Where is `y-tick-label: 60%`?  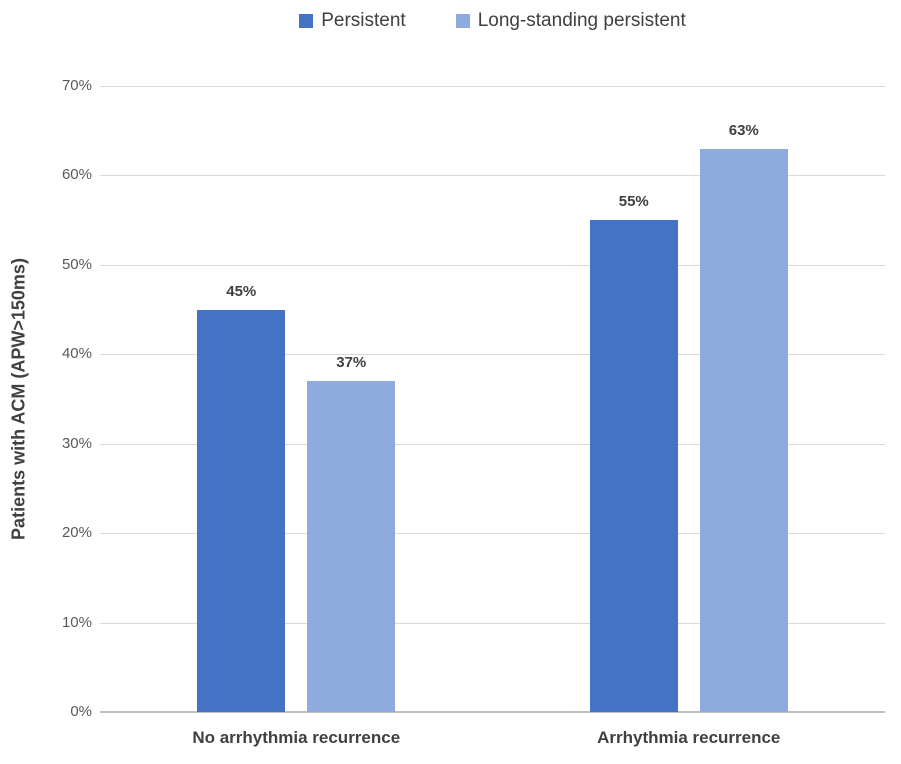
y-tick-label: 60% is located at coordinates (76, 175).